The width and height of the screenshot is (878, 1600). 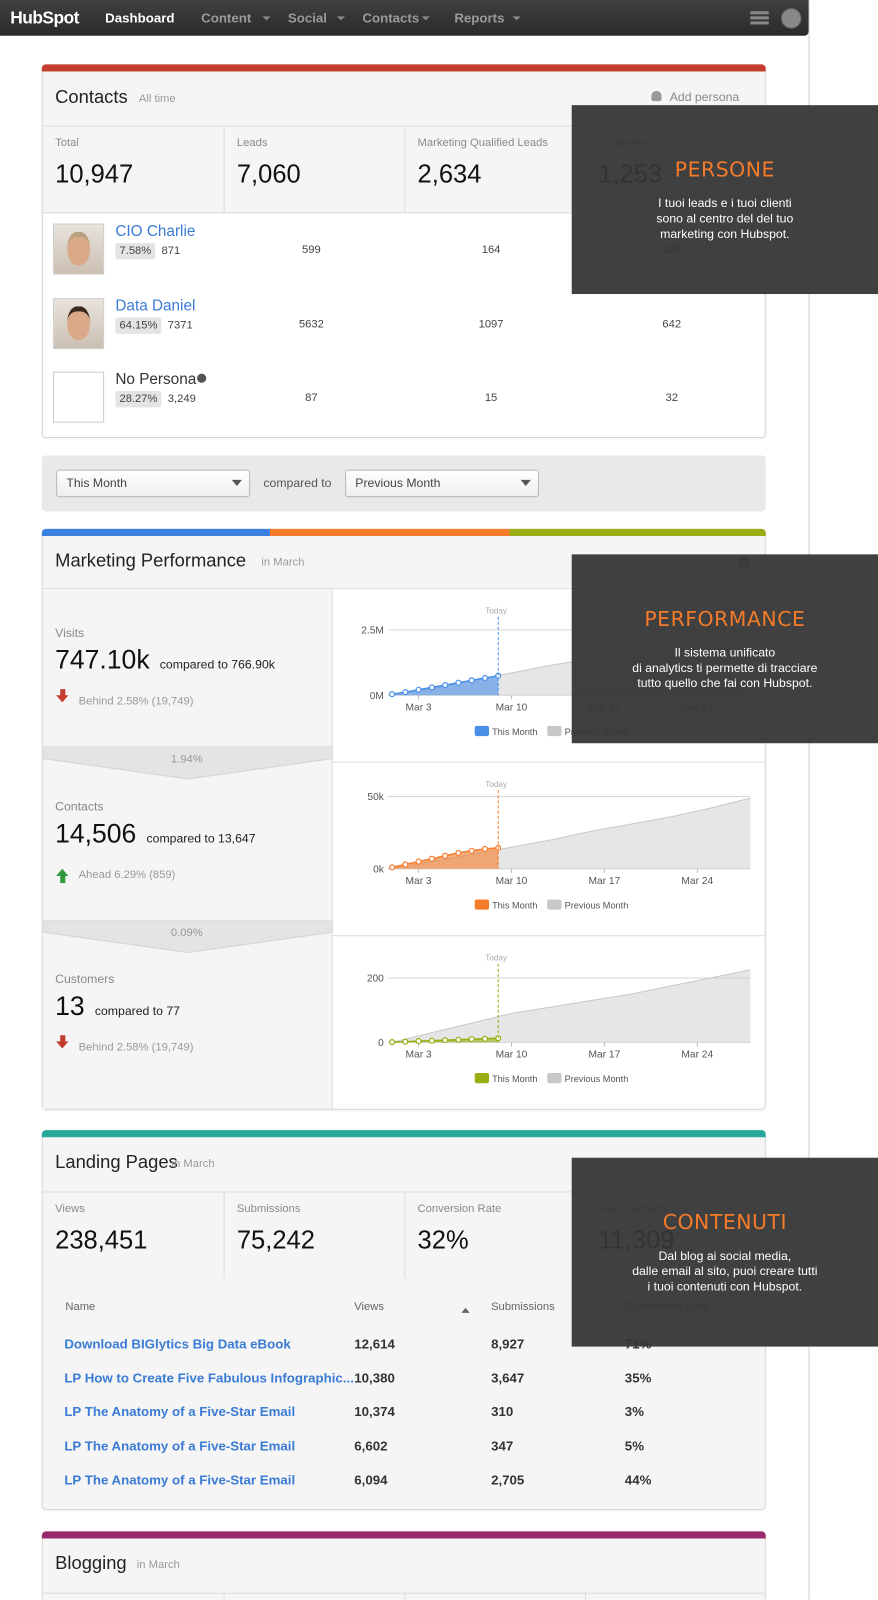 I want to click on series-area, so click(x=571, y=1006).